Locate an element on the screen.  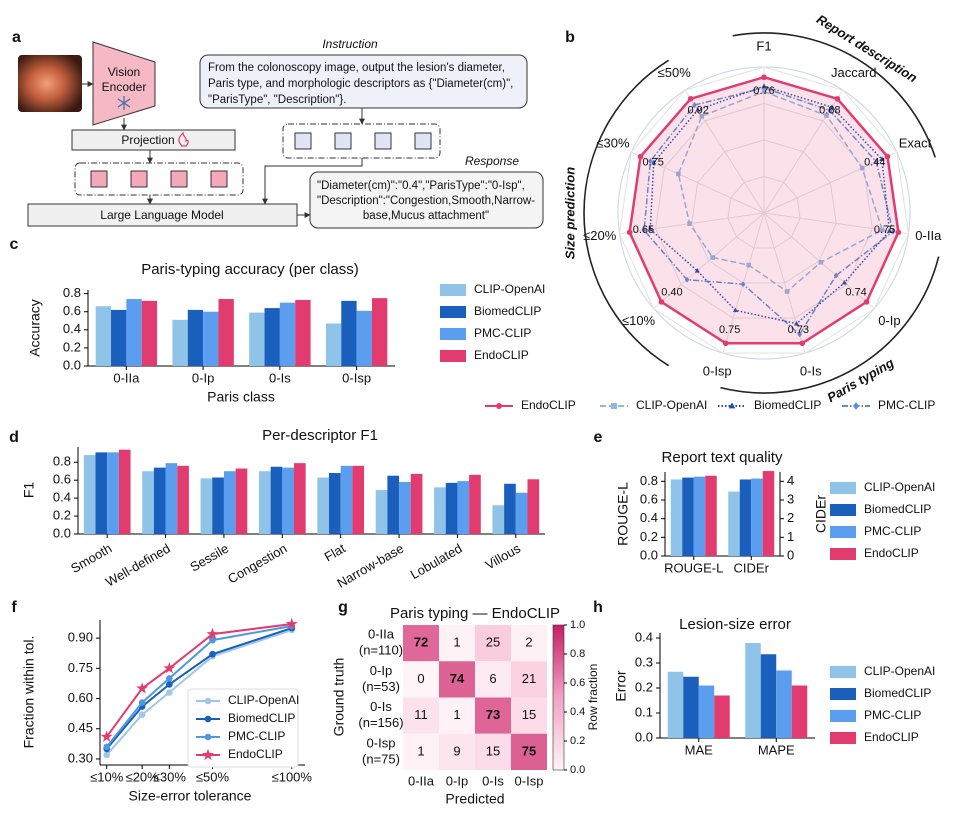
axis-label: ≤20% is located at coordinates (600, 235).